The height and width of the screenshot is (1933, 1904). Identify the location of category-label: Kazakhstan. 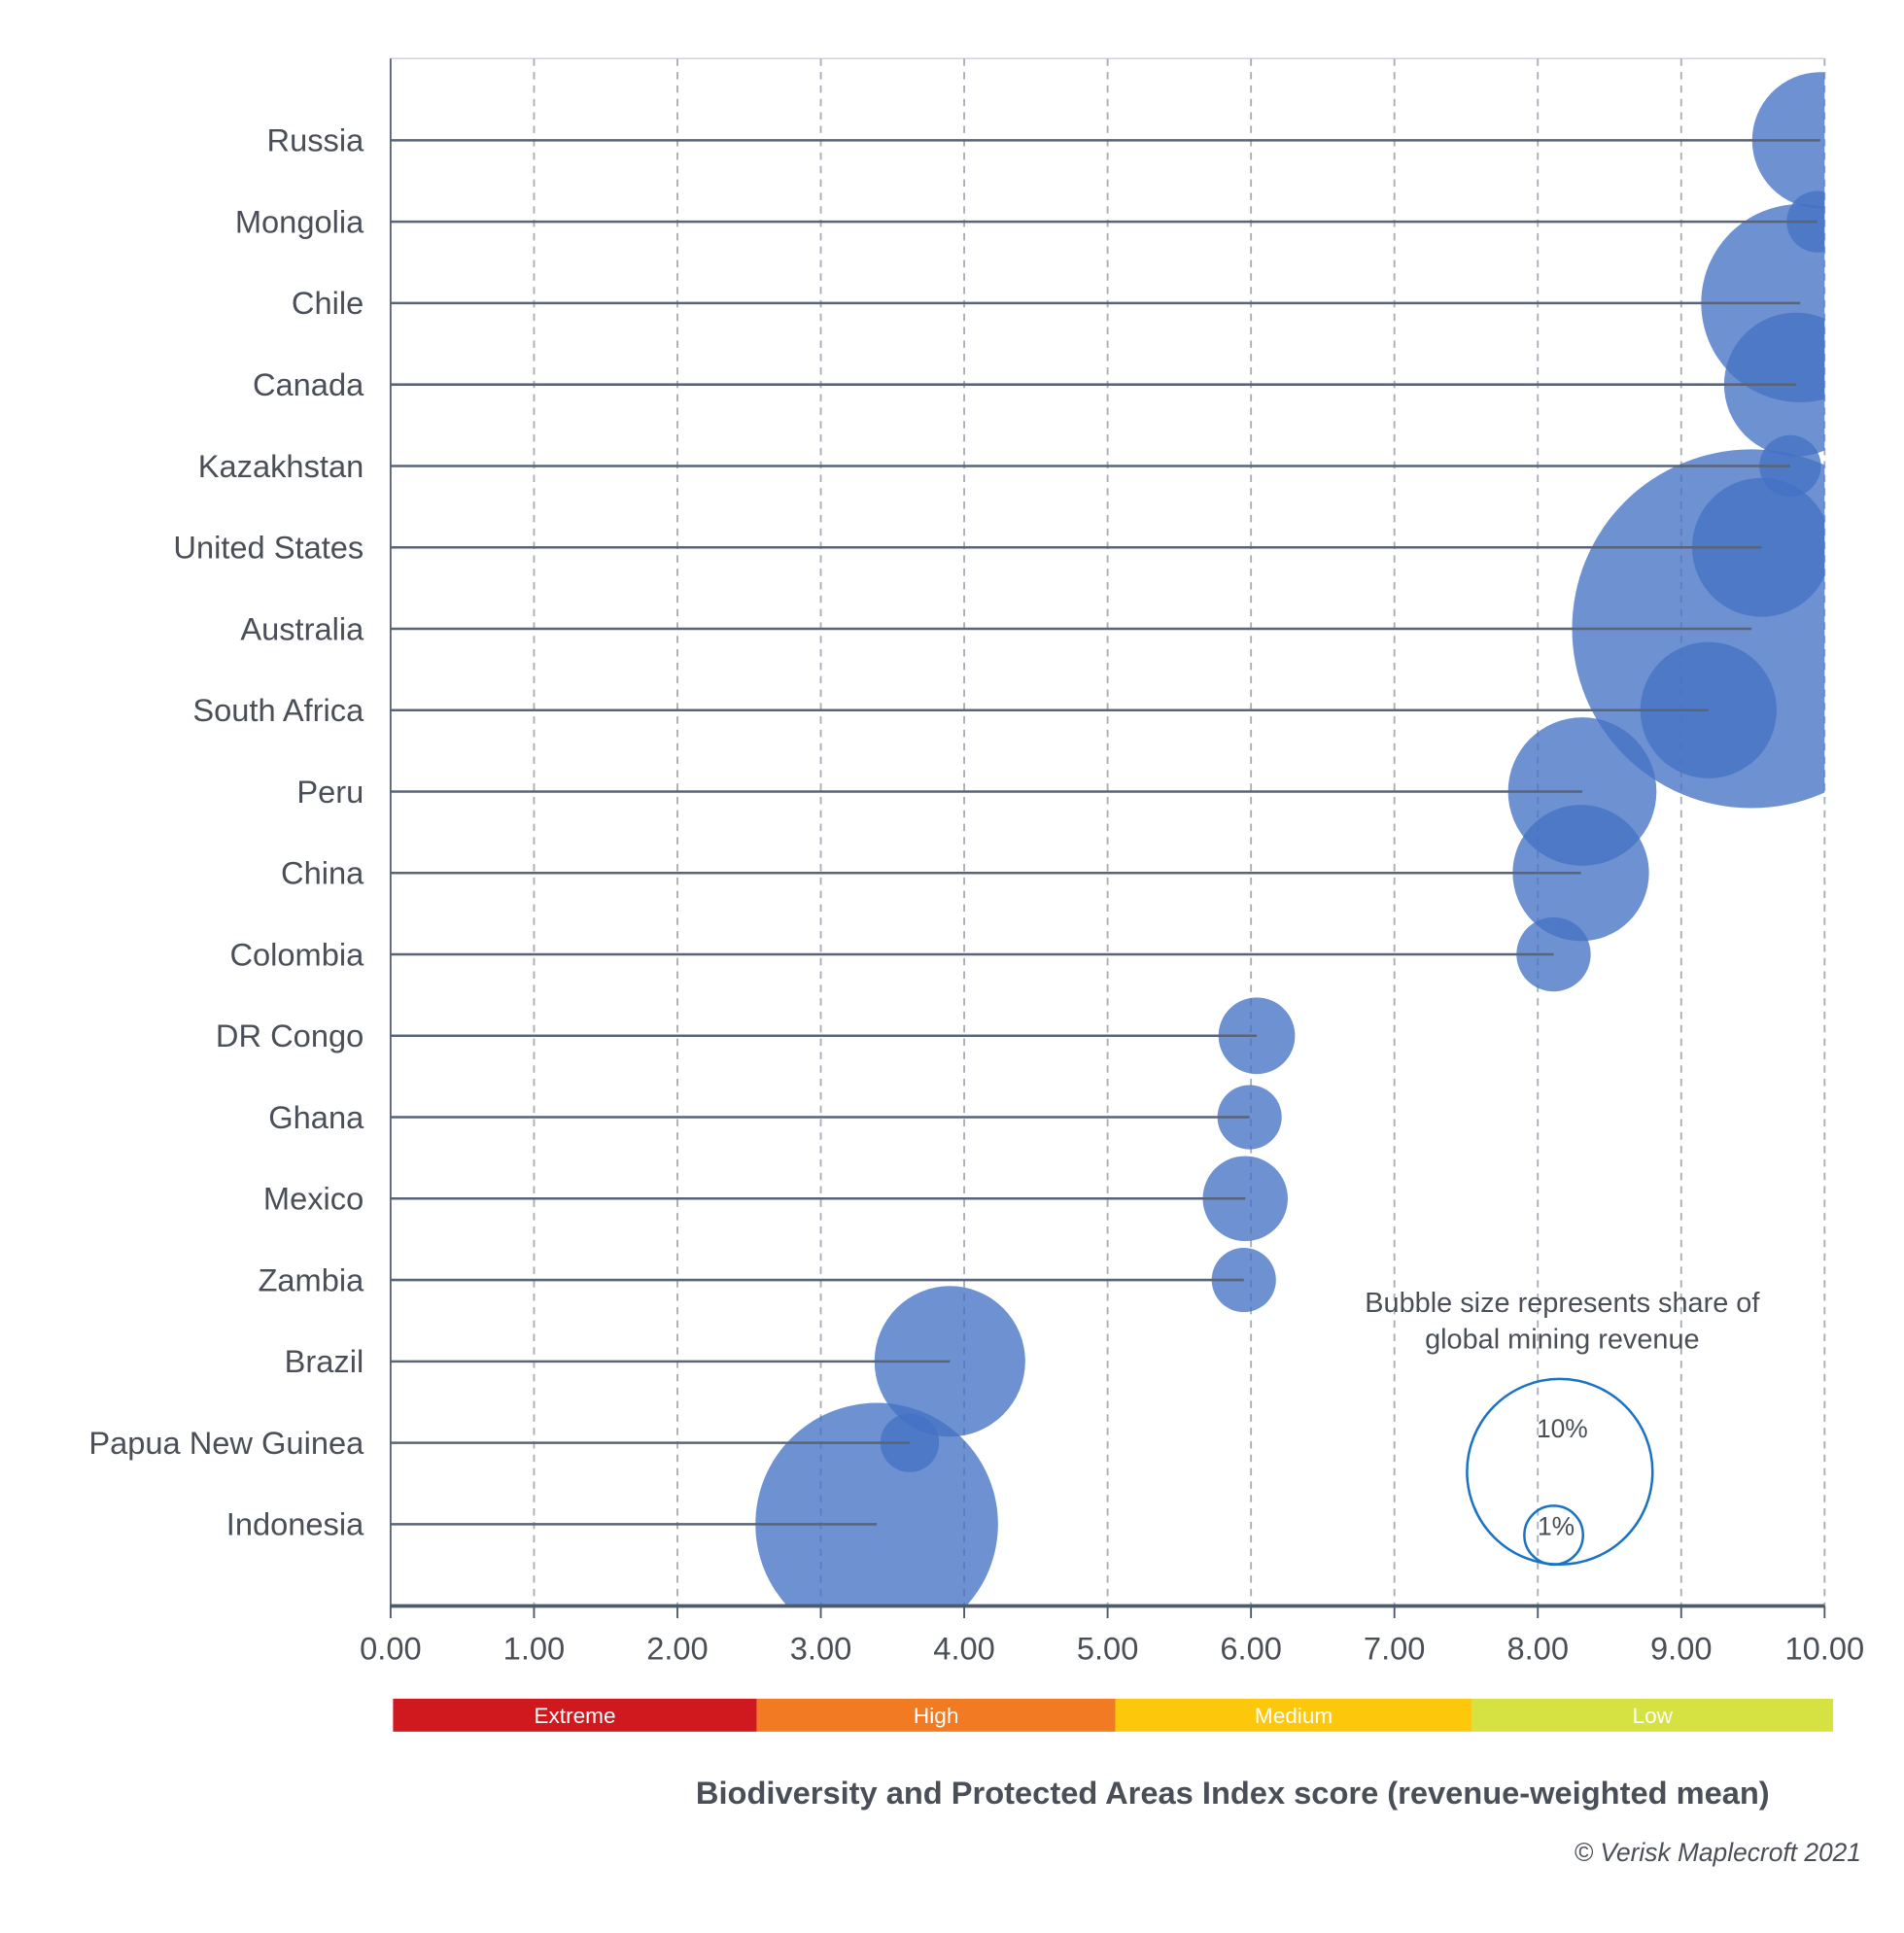
(280, 466).